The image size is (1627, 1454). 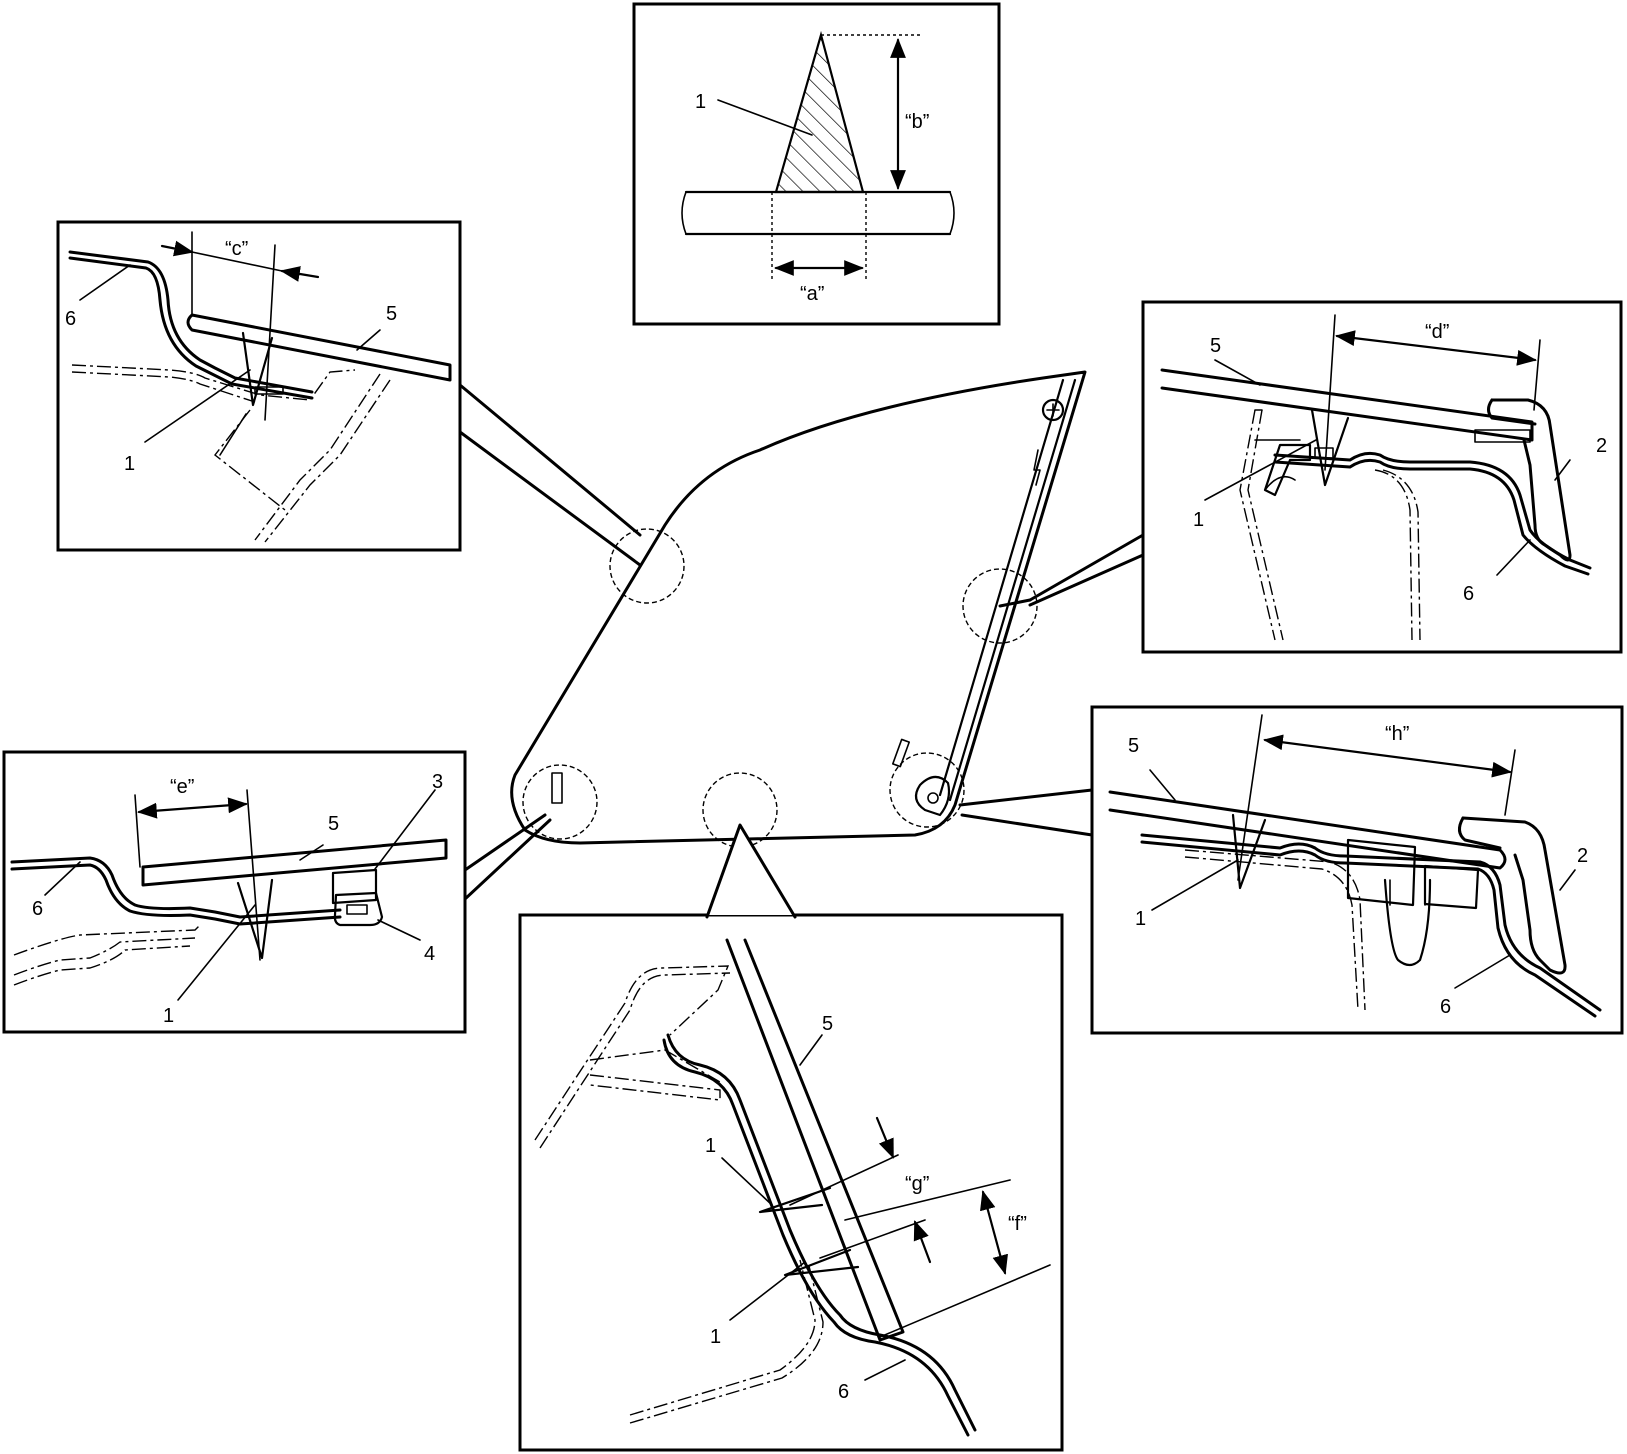 What do you see at coordinates (1133, 746) in the screenshot?
I see `label-part-5-h: 5` at bounding box center [1133, 746].